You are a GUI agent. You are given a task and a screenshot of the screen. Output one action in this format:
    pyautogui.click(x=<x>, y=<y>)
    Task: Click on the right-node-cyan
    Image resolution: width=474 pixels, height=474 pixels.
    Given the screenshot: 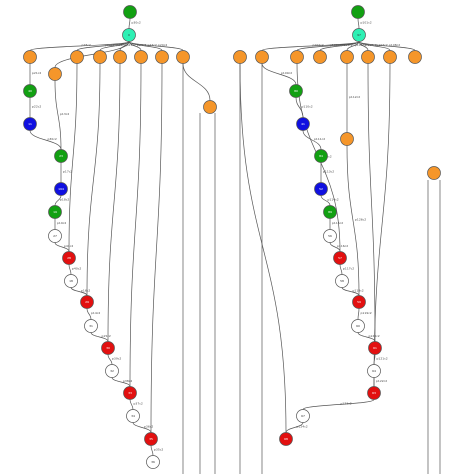 What is the action you would take?
    pyautogui.click(x=359, y=35)
    